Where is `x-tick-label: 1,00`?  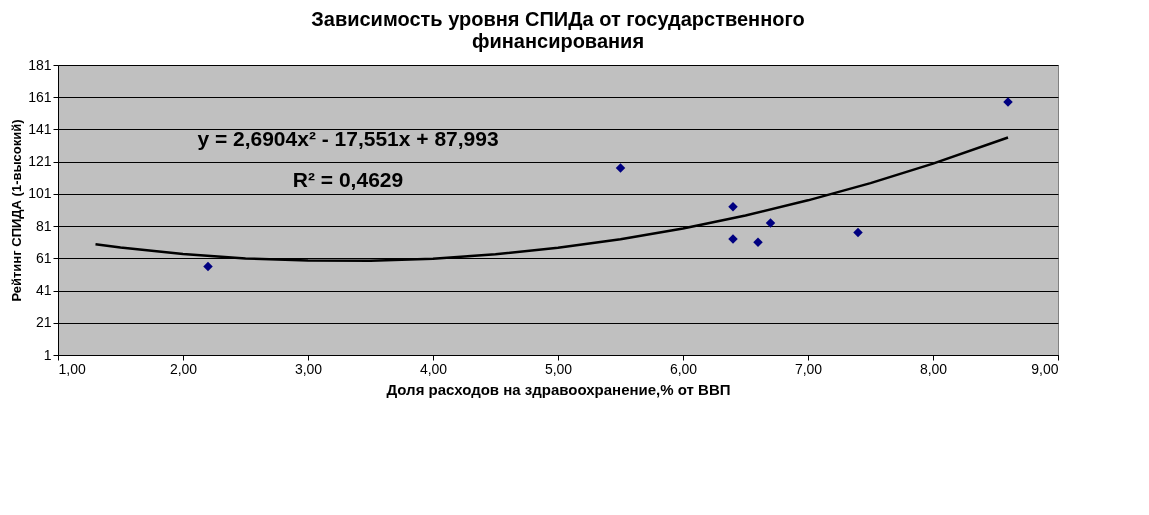
x-tick-label: 1,00 is located at coordinates (72, 368).